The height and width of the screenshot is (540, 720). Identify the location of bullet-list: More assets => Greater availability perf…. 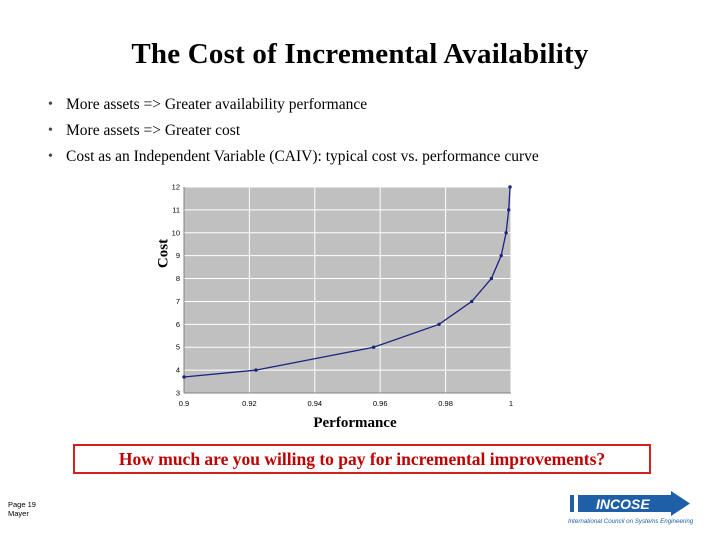
(293, 131).